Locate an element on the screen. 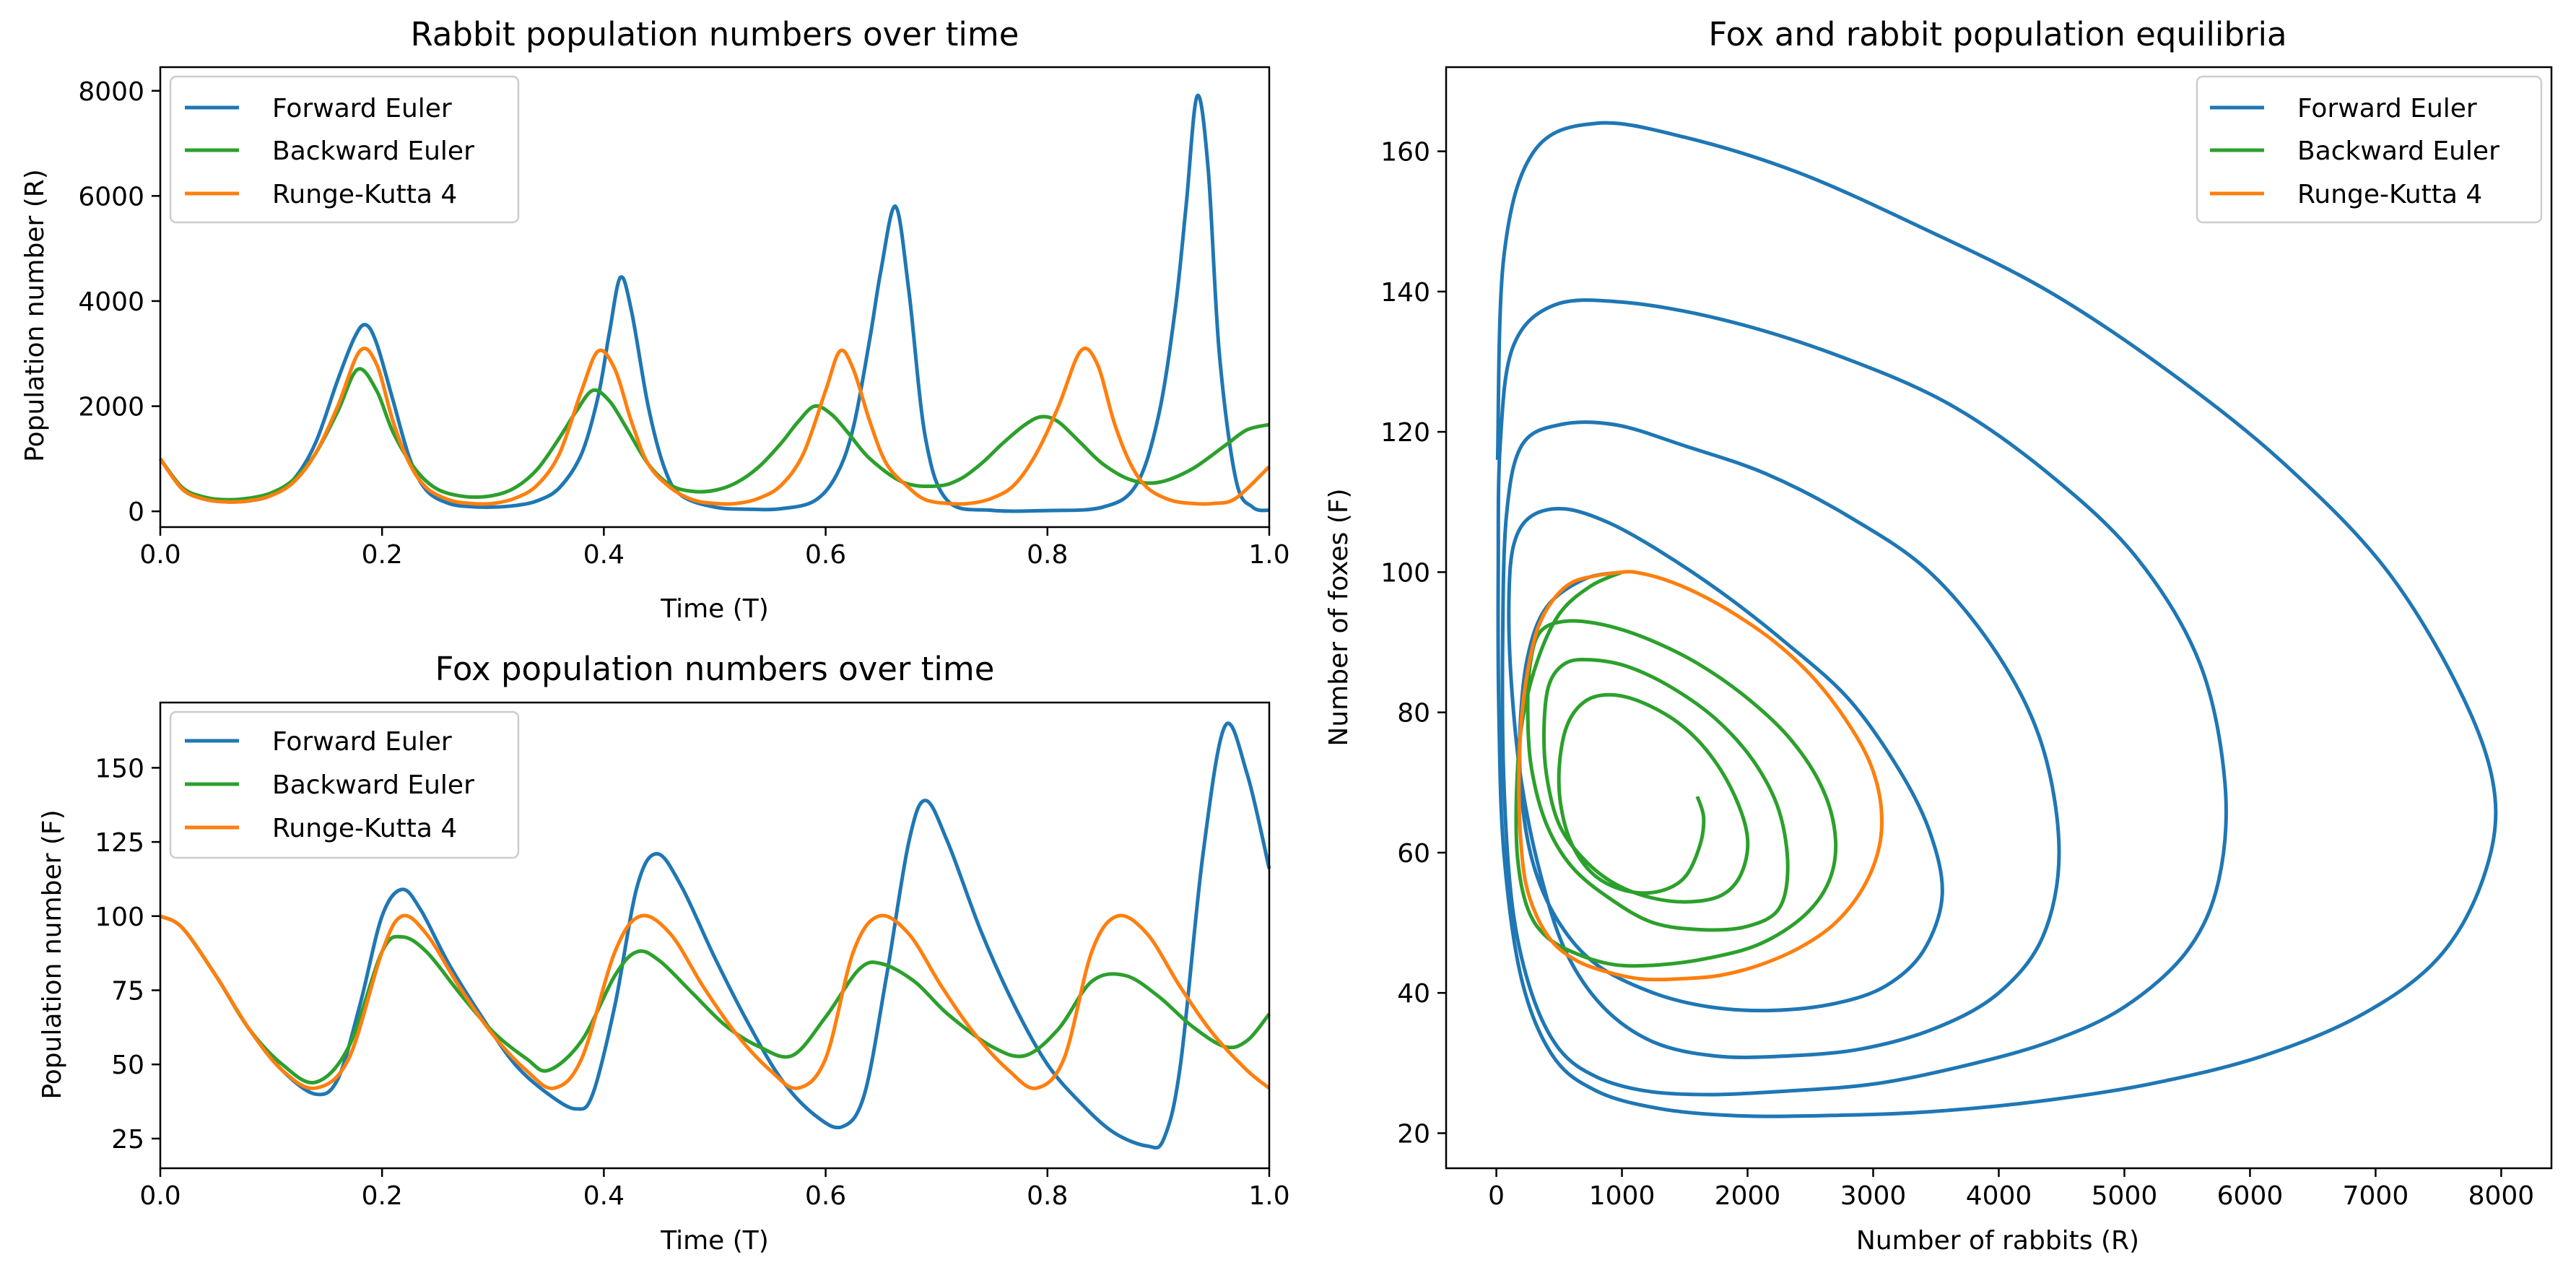  phase-ytick-label: 80 is located at coordinates (1413, 714).